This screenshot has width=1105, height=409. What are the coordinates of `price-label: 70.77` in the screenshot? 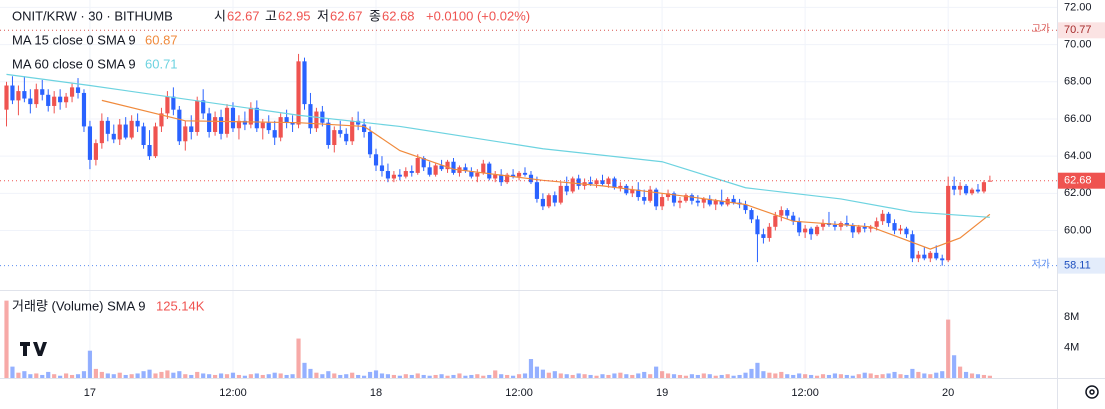 It's located at (1078, 30).